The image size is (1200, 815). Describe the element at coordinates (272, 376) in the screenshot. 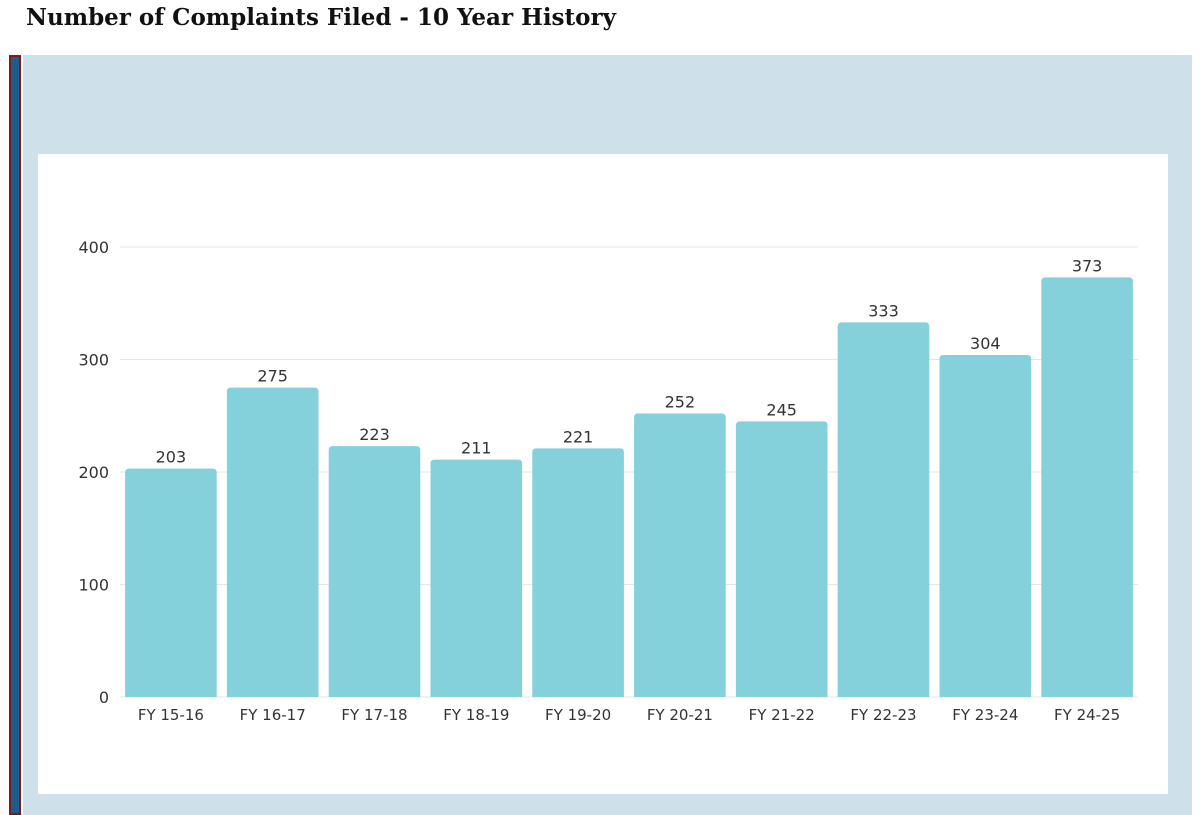

I see `data-label: 275` at that location.